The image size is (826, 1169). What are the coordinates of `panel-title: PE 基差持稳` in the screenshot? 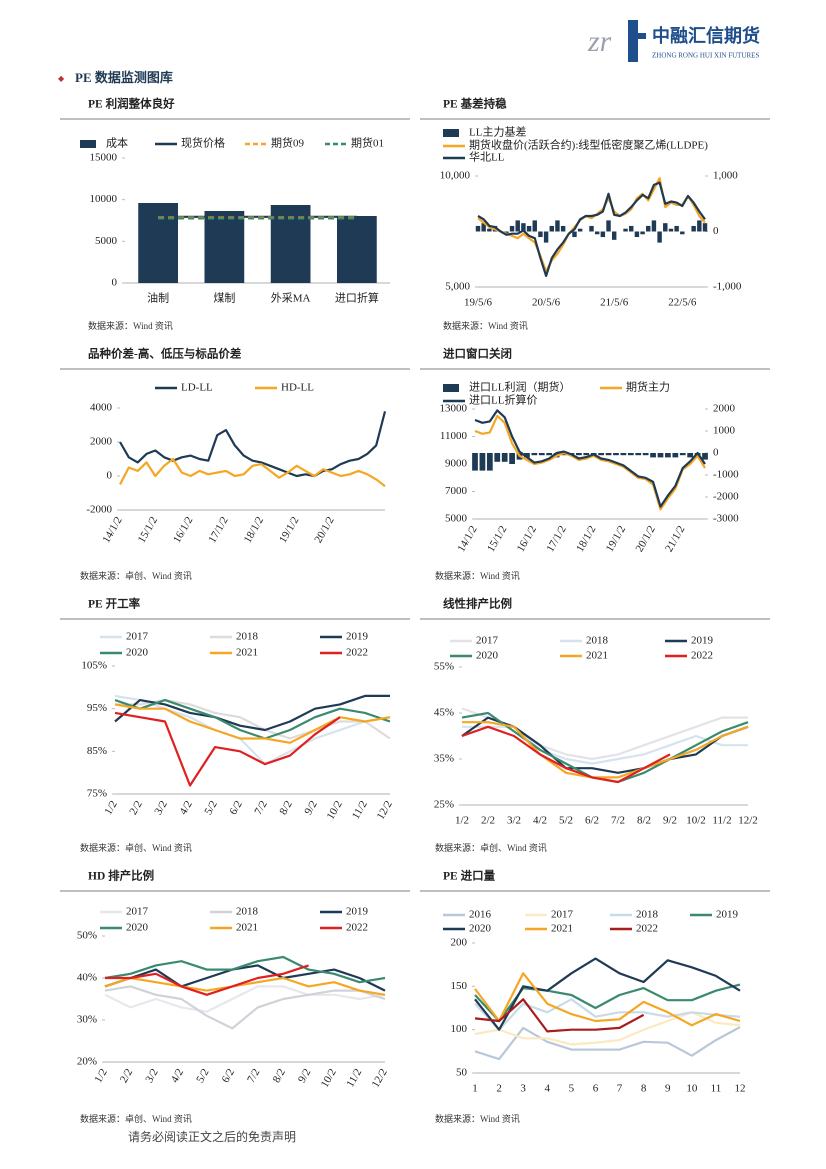 It's located at (475, 104).